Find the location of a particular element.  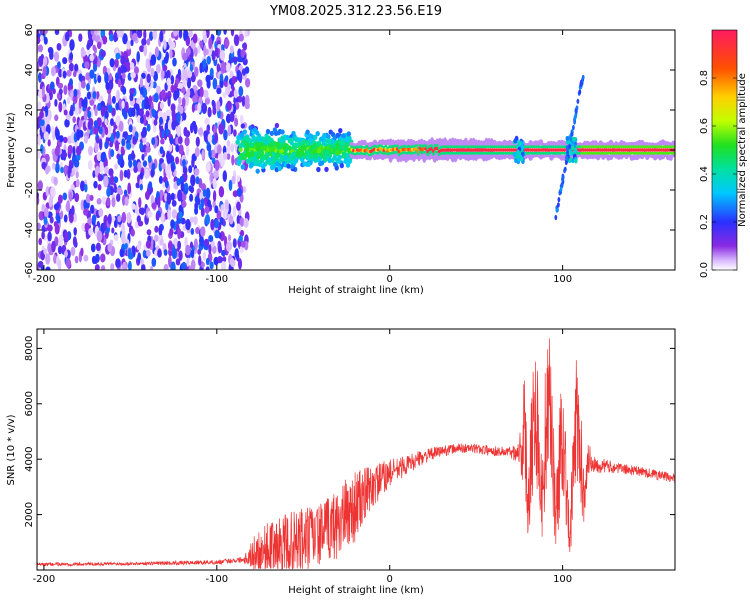

y-tick-label: 2000 is located at coordinates (29, 514).